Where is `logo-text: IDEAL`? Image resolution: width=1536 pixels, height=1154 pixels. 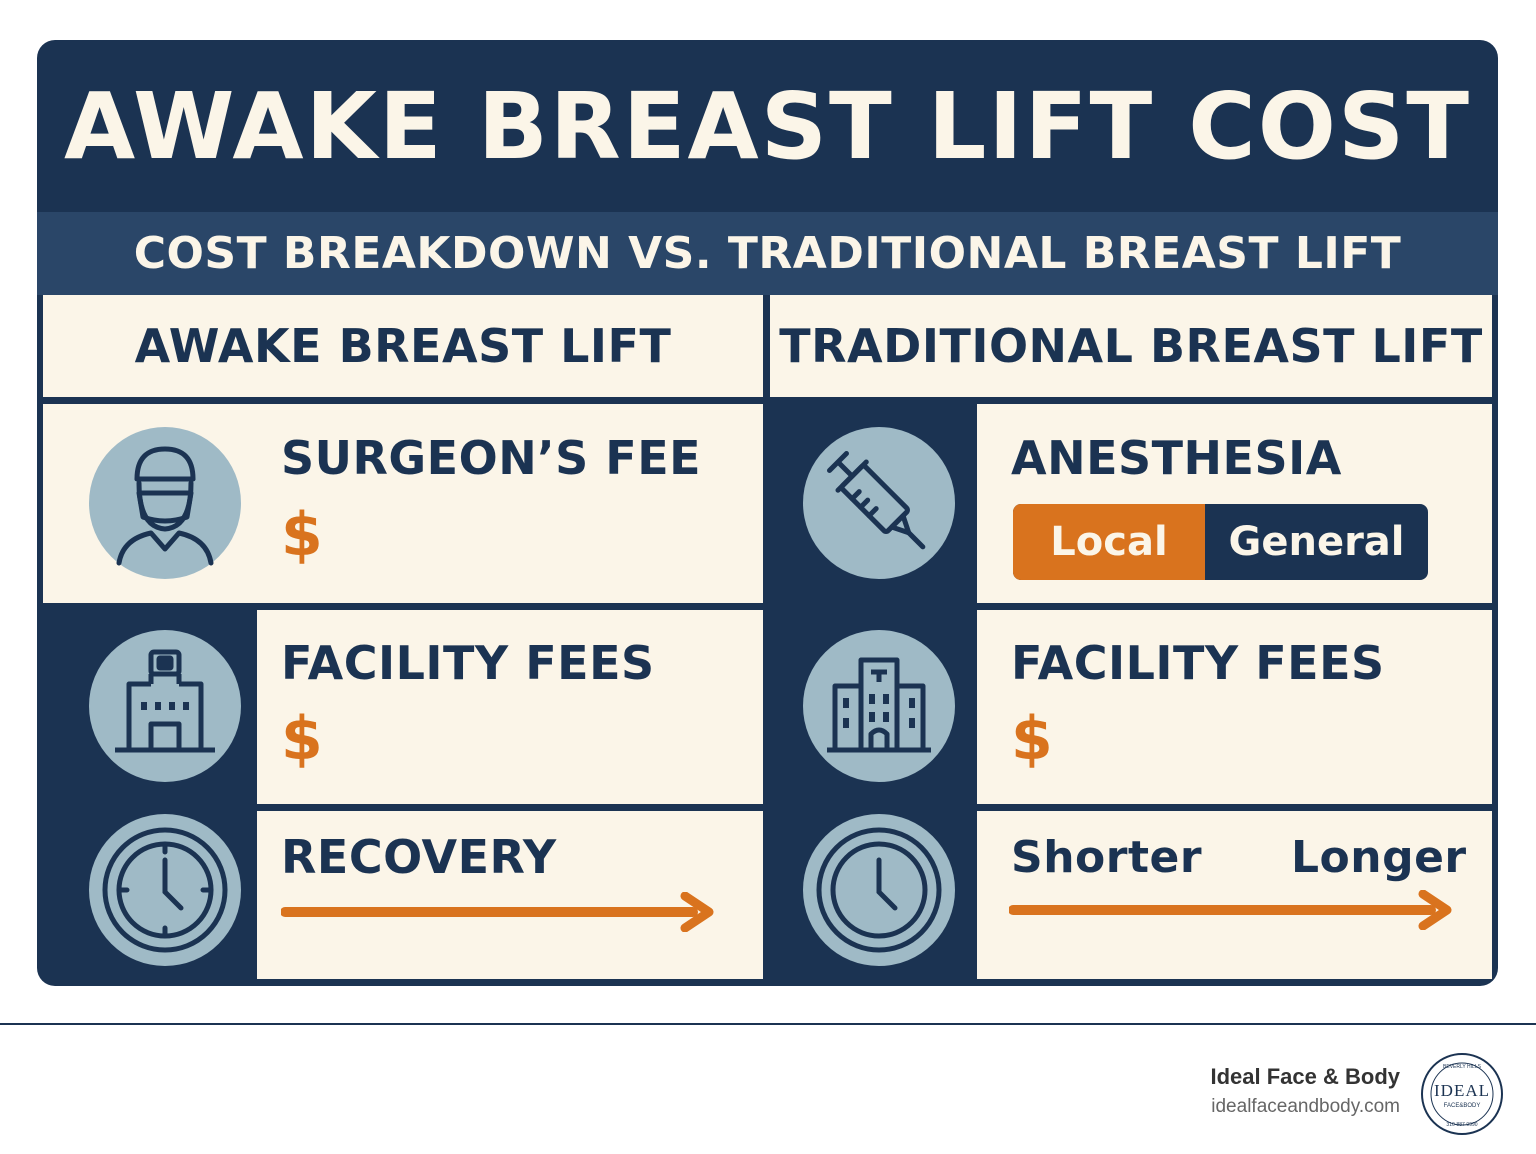
logo-text: IDEAL is located at coordinates (1462, 1090).